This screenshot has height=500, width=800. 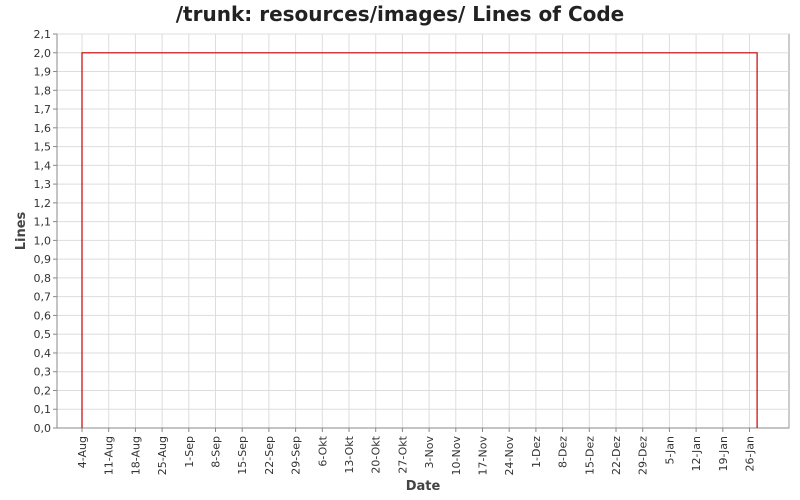 What do you see at coordinates (109, 455) in the screenshot?
I see `x-tick-label: 11-Aug` at bounding box center [109, 455].